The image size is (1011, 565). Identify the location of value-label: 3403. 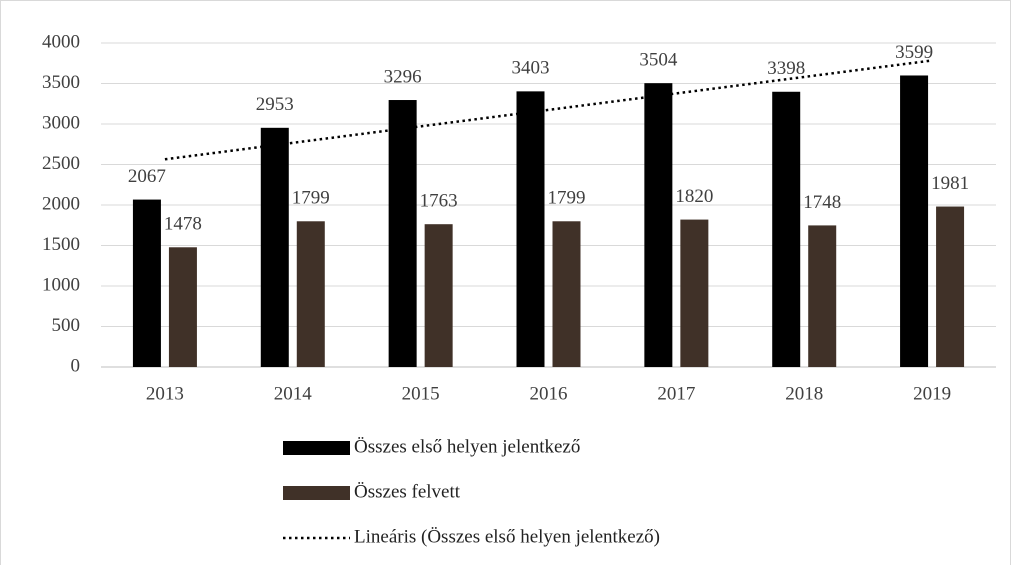
(531, 68).